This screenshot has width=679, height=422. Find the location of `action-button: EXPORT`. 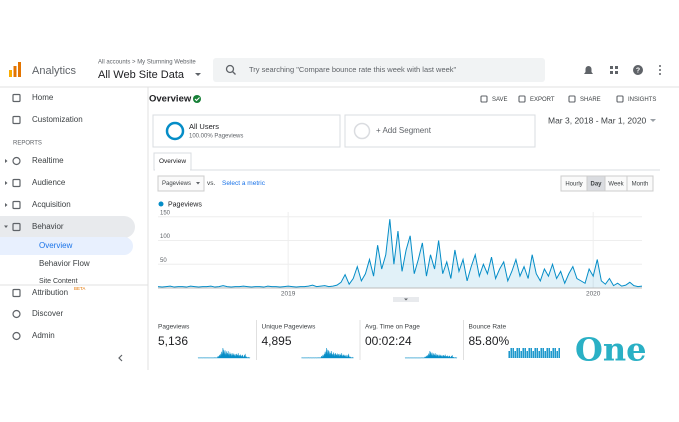

action-button: EXPORT is located at coordinates (542, 100).